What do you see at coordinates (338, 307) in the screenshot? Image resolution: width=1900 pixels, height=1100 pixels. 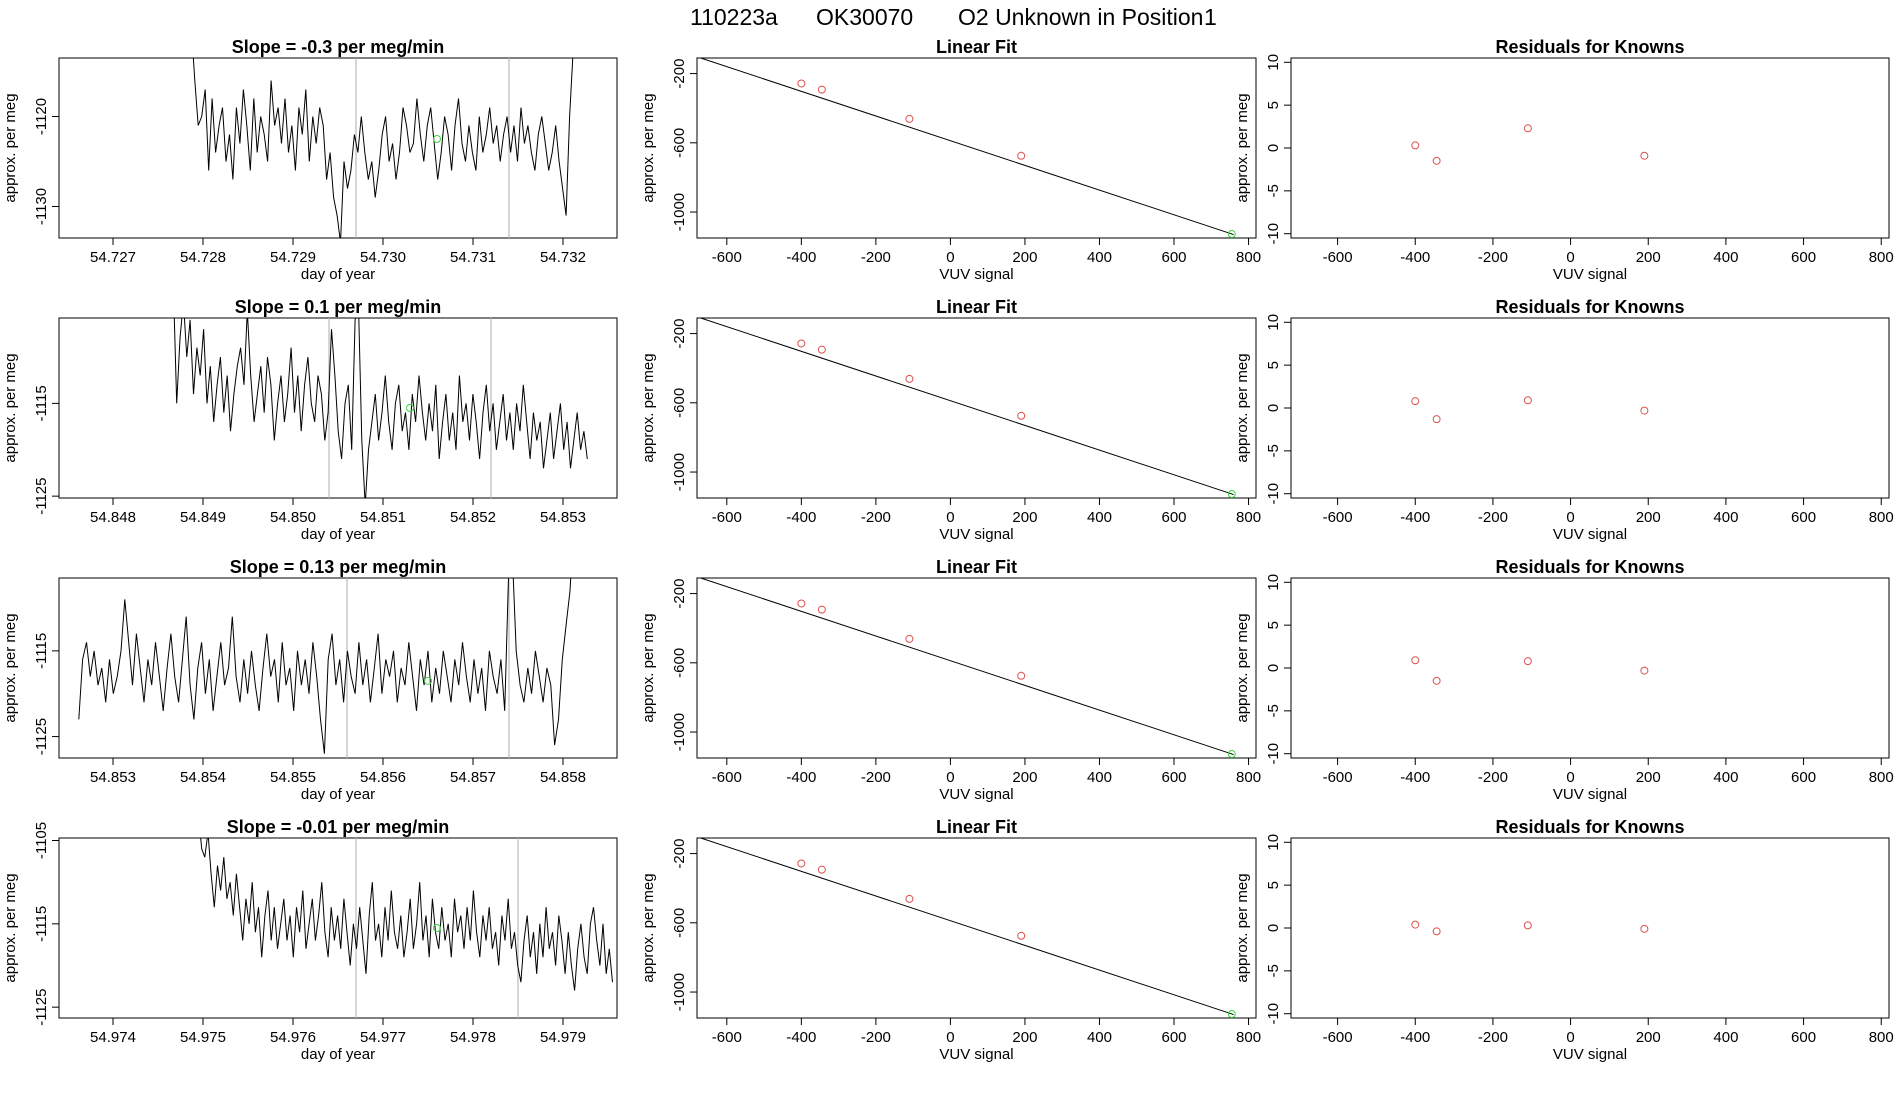 I see `panel-title: Slope = 0.1 per meg/min` at bounding box center [338, 307].